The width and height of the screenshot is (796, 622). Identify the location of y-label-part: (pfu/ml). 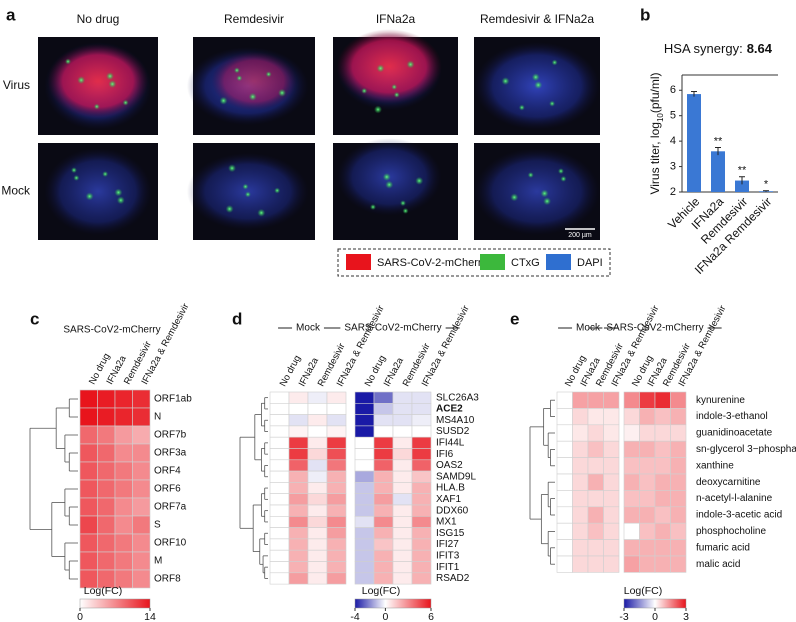
(655, 92).